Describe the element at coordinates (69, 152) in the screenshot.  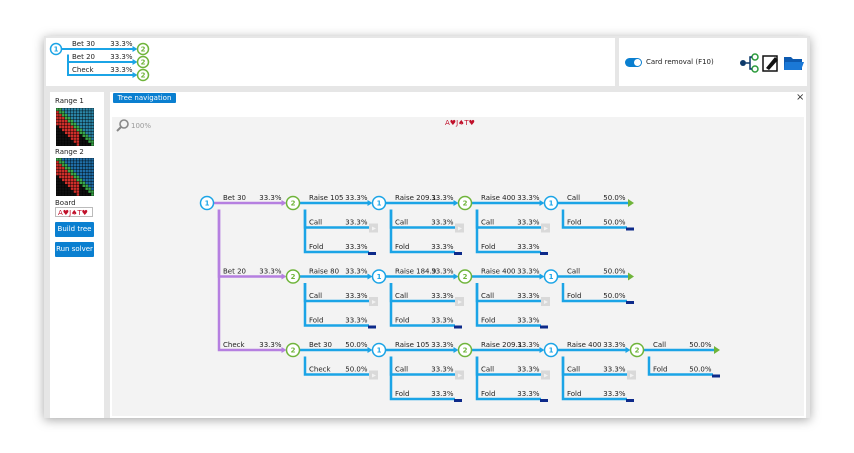
I see `range2-label: Range 2` at that location.